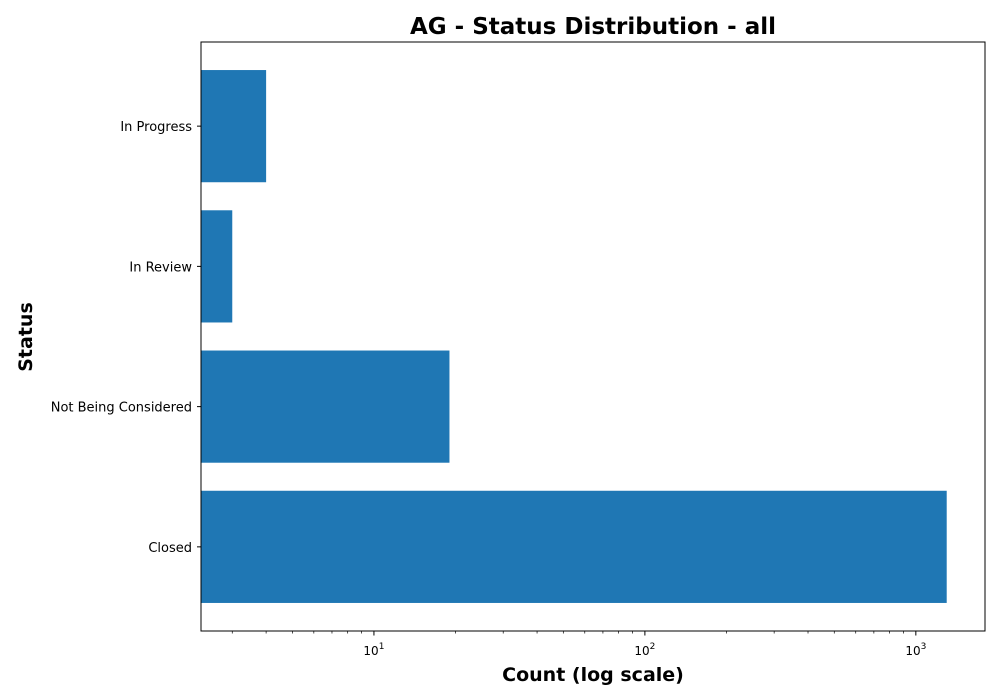  Describe the element at coordinates (156, 127) in the screenshot. I see `y-tick-label-in-progress: In Progress` at that location.